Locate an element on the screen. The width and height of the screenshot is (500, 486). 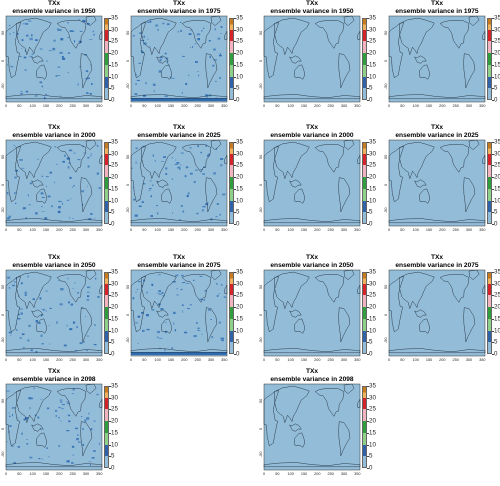
colorbar-label: 10 is located at coordinates (372, 201).